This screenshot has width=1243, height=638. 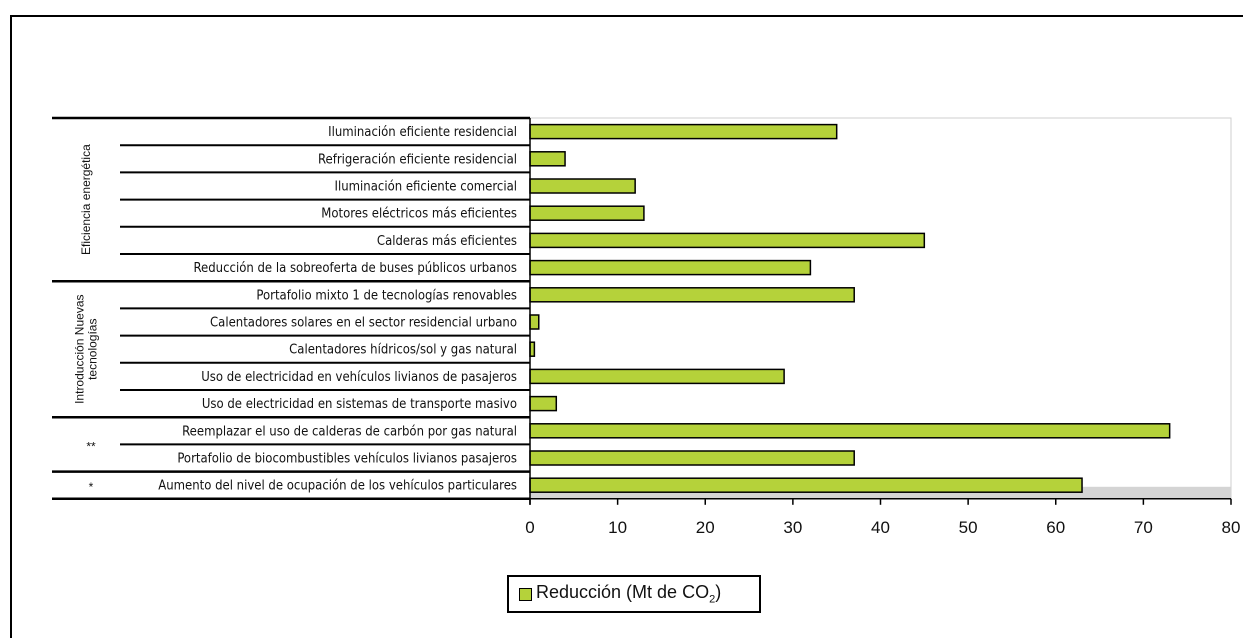 What do you see at coordinates (792, 527) in the screenshot?
I see `x-tick-label: 30` at bounding box center [792, 527].